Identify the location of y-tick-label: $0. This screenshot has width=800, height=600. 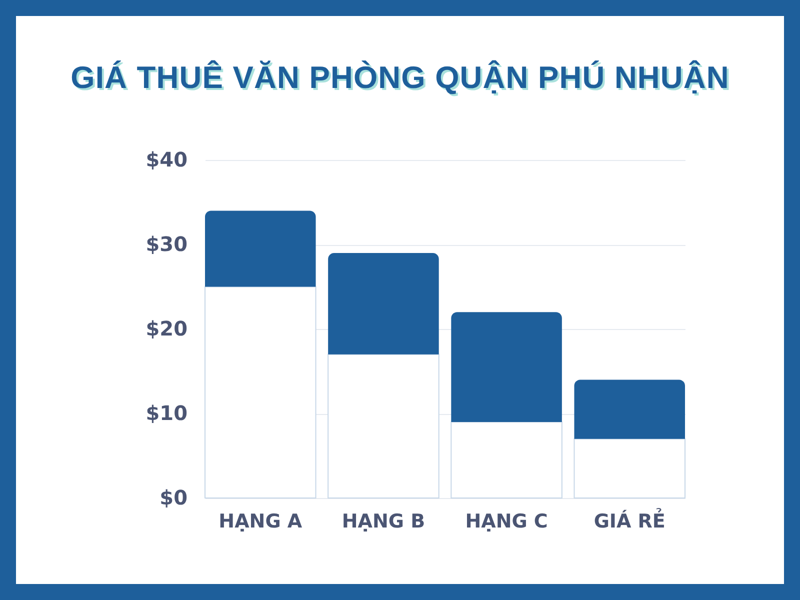
(174, 498).